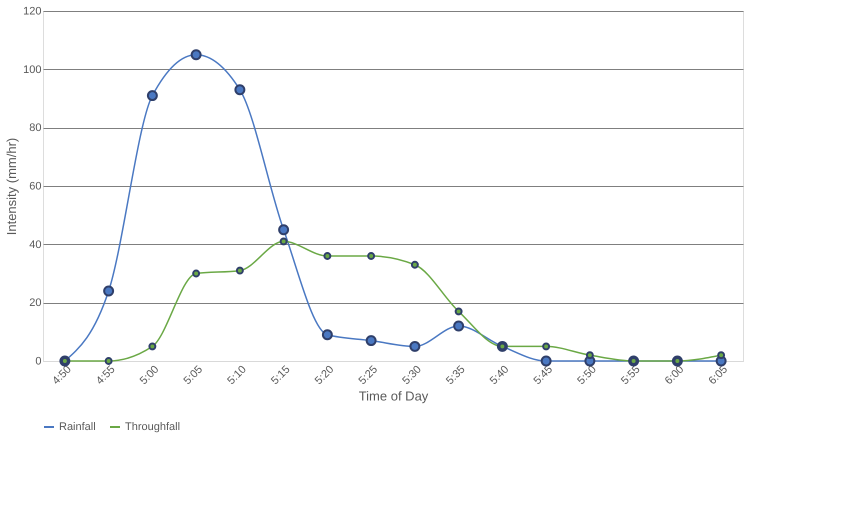 Image resolution: width=852 pixels, height=517 pixels. I want to click on x-tick-label: 5:55, so click(630, 376).